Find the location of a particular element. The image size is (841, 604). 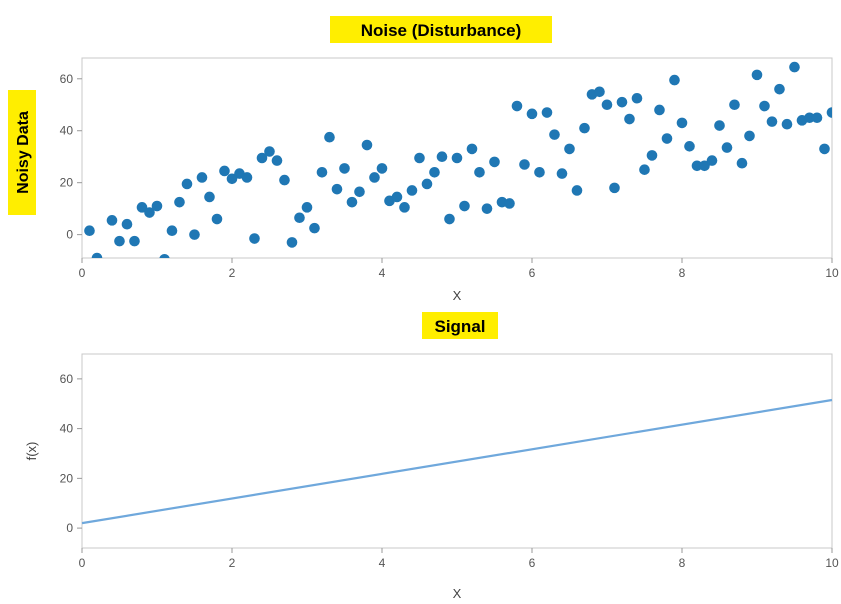

signal-y-axis: 0 20 40 60 is located at coordinates (71, 453).